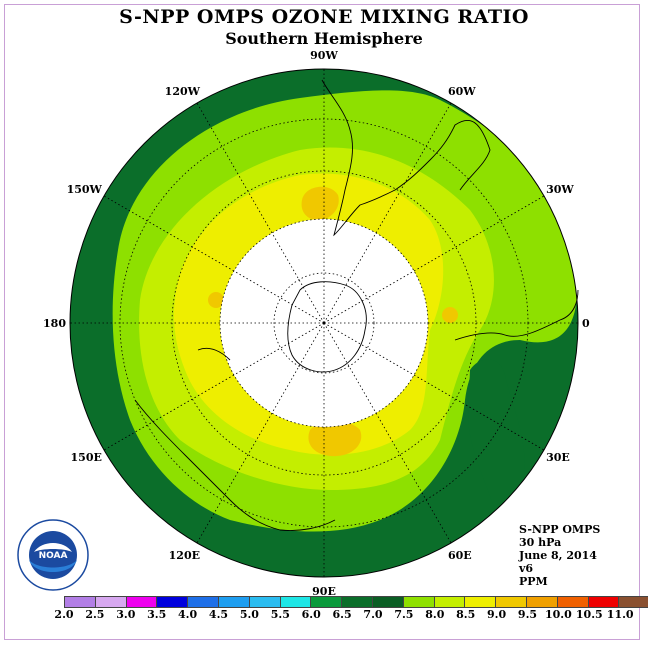 Image resolution: width=648 pixels, height=648 pixels. Describe the element at coordinates (218, 614) in the screenshot. I see `colorbar-tick-label: 4.5` at that location.